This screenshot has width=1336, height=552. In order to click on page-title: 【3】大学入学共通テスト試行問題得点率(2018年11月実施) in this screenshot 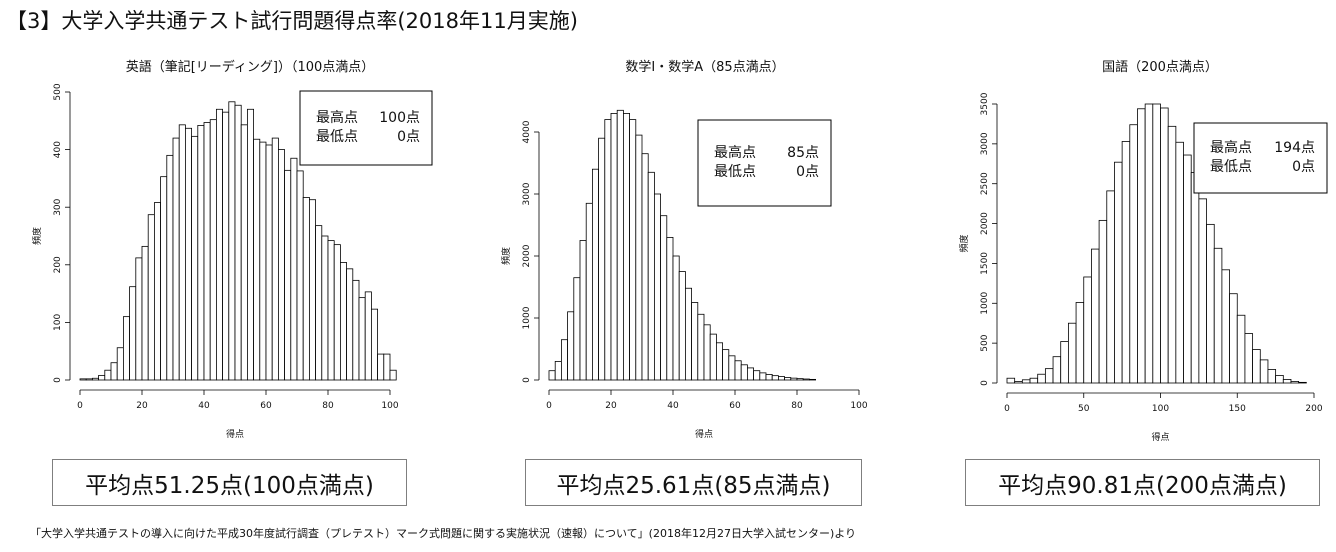, I will do `click(292, 21)`.